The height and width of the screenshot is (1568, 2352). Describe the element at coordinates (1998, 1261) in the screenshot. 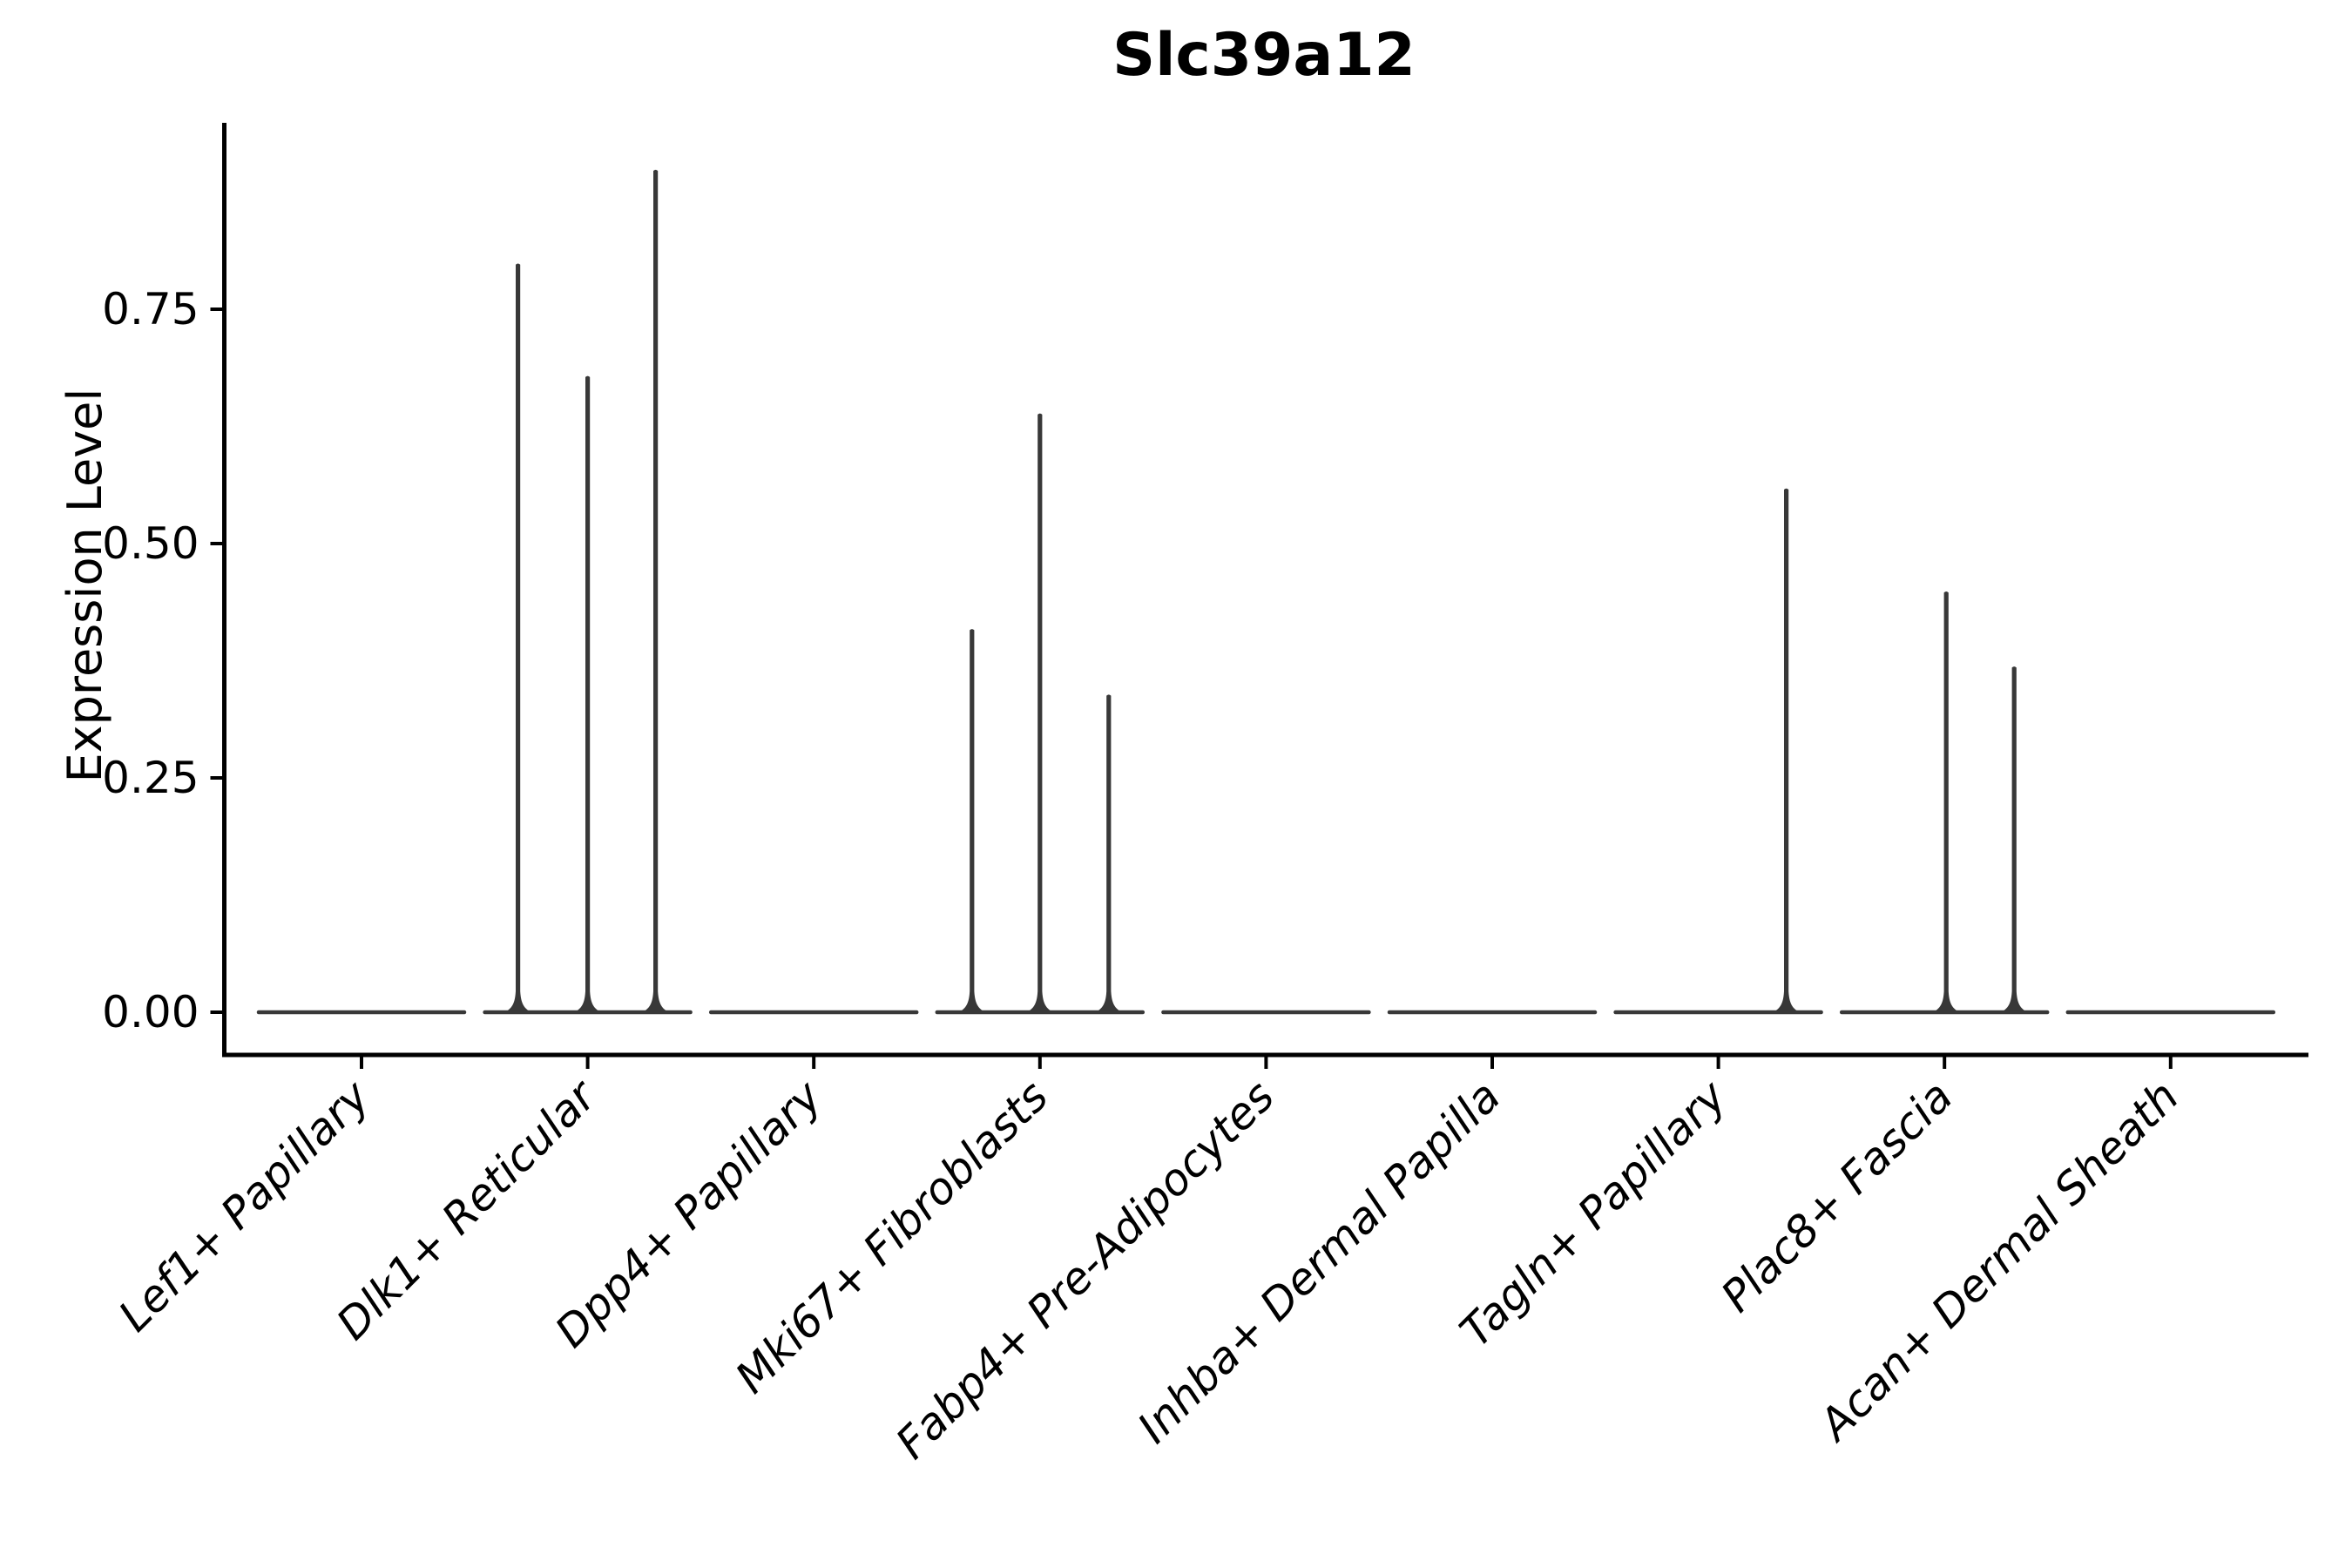

I see `category-label: Acan+ Dermal Sheath` at that location.